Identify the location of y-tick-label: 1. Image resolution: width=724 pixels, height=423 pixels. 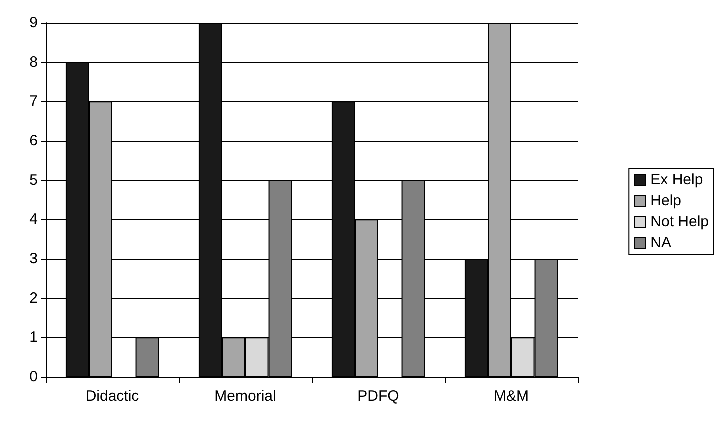
(34, 337).